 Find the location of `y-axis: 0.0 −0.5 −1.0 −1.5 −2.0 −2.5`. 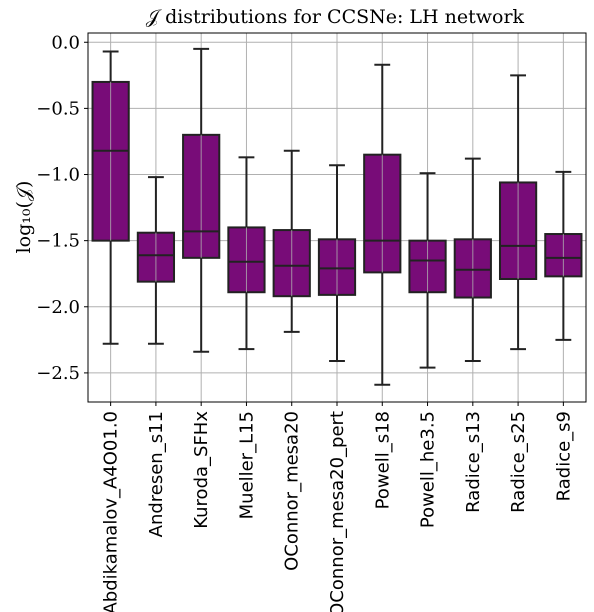

y-axis: 0.0 −0.5 −1.0 −1.5 −2.0 −2.5 is located at coordinates (62, 208).